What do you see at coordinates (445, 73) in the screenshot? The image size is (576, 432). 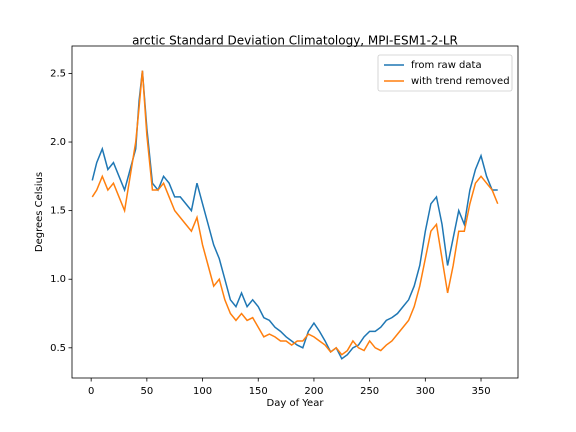 I see `legend-box` at bounding box center [445, 73].